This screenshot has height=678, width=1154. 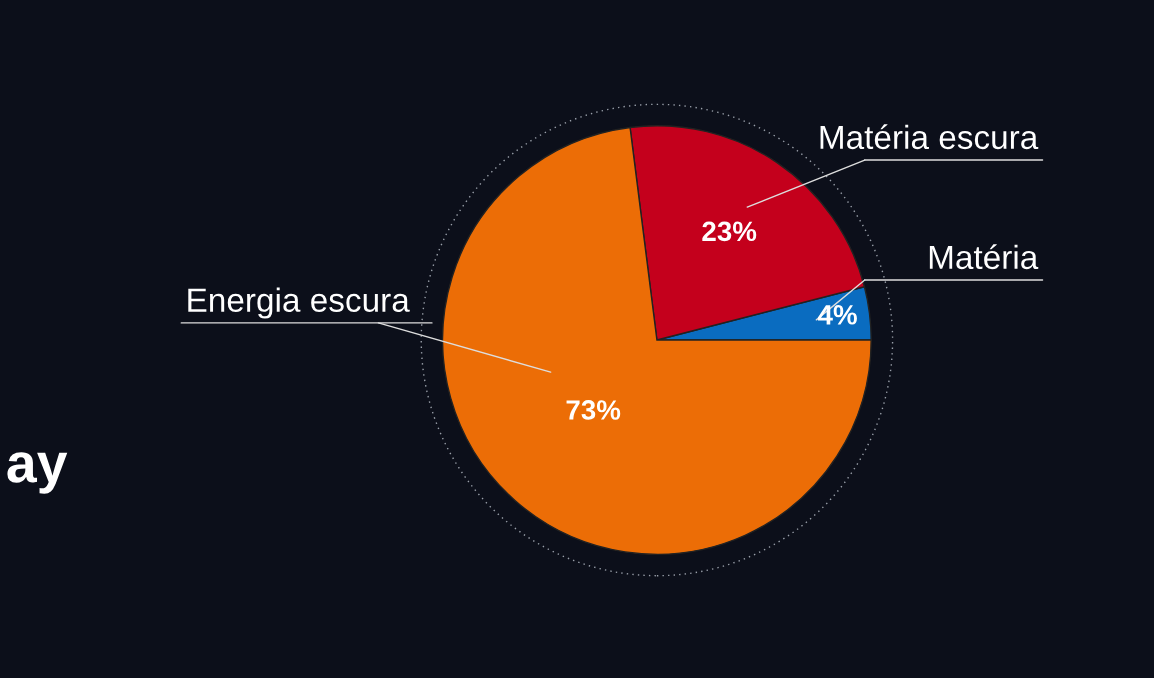 What do you see at coordinates (984, 257) in the screenshot?
I see `slice-label: Matéria` at bounding box center [984, 257].